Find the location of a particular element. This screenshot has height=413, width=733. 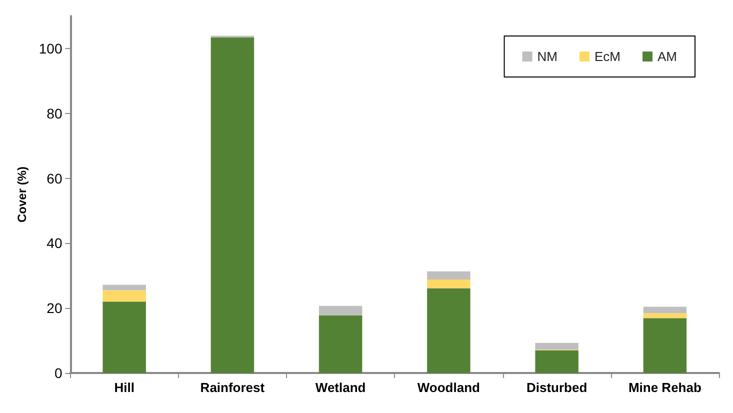

x-tick-label: Woodland is located at coordinates (448, 387).